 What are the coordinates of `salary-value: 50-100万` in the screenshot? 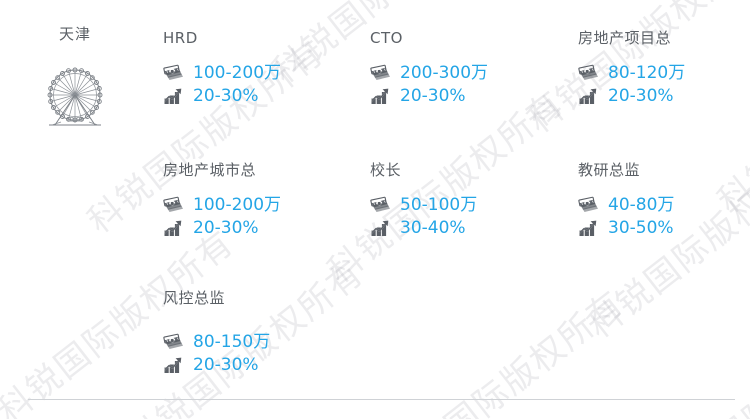 It's located at (439, 204).